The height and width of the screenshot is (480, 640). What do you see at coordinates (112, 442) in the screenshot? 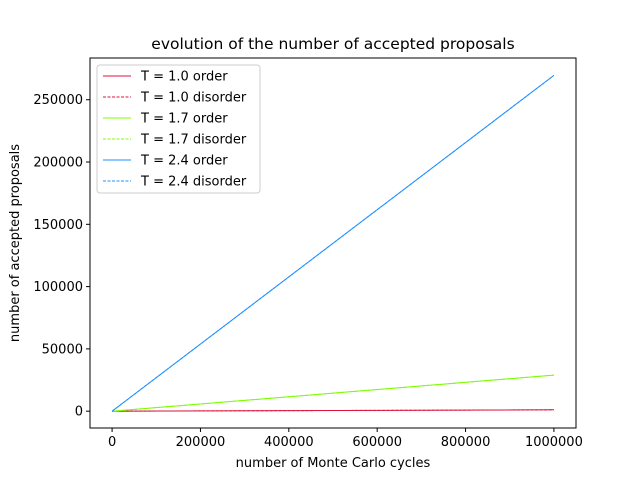
I see `x-tick-label: 0` at bounding box center [112, 442].